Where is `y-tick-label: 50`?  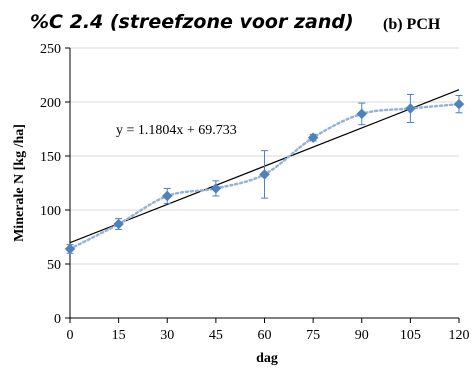
y-tick-label: 50 is located at coordinates (54, 265).